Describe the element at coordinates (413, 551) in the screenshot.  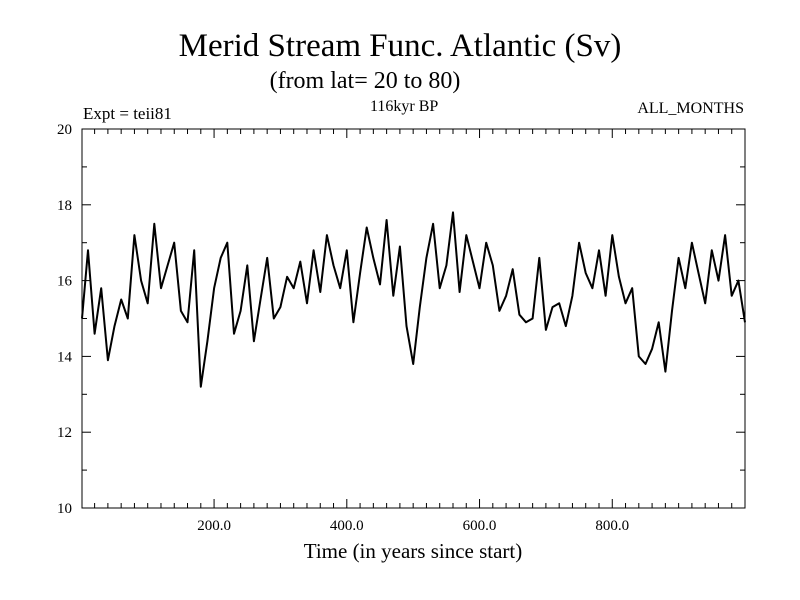
I see `x-axis-label: Time (in years since start)` at that location.